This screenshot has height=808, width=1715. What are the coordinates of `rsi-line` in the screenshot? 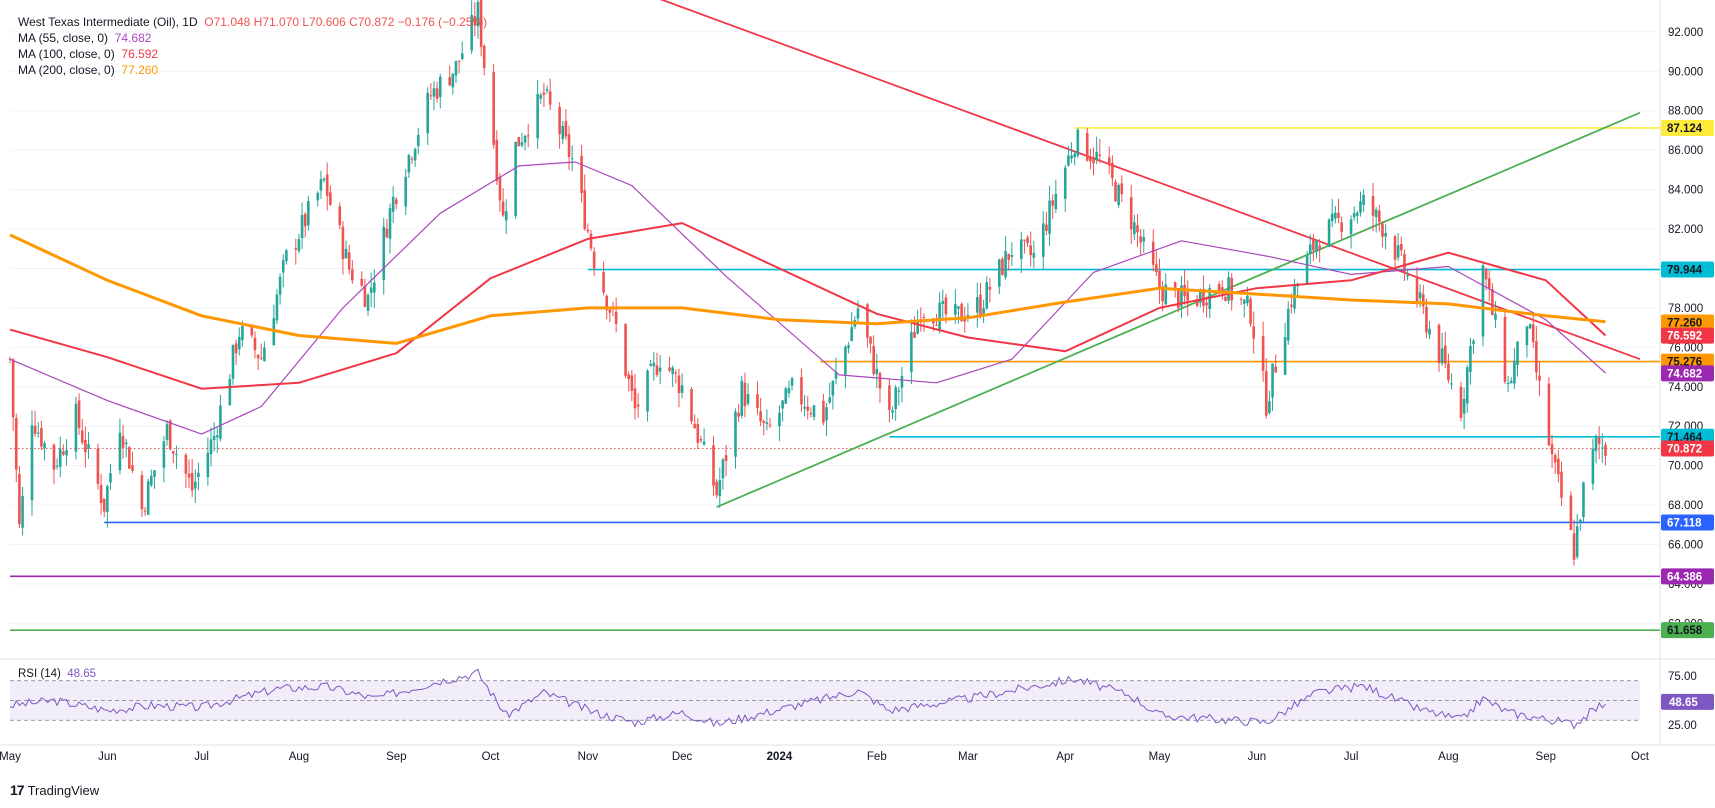 It's located at (807, 699).